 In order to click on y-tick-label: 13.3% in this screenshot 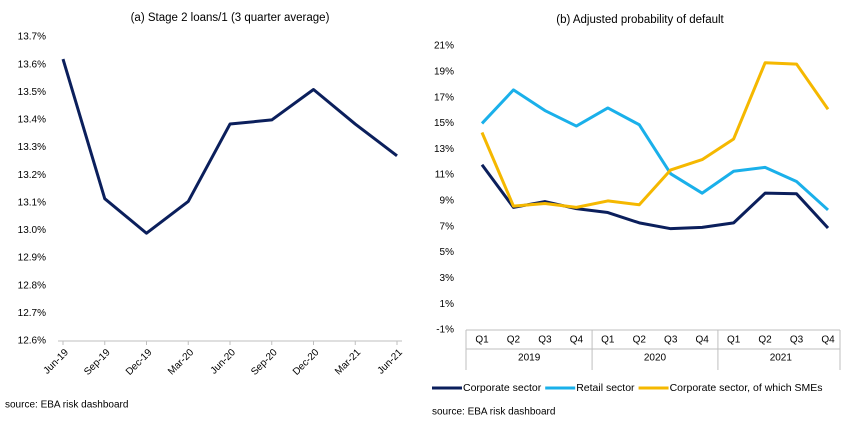, I will do `click(32, 147)`.